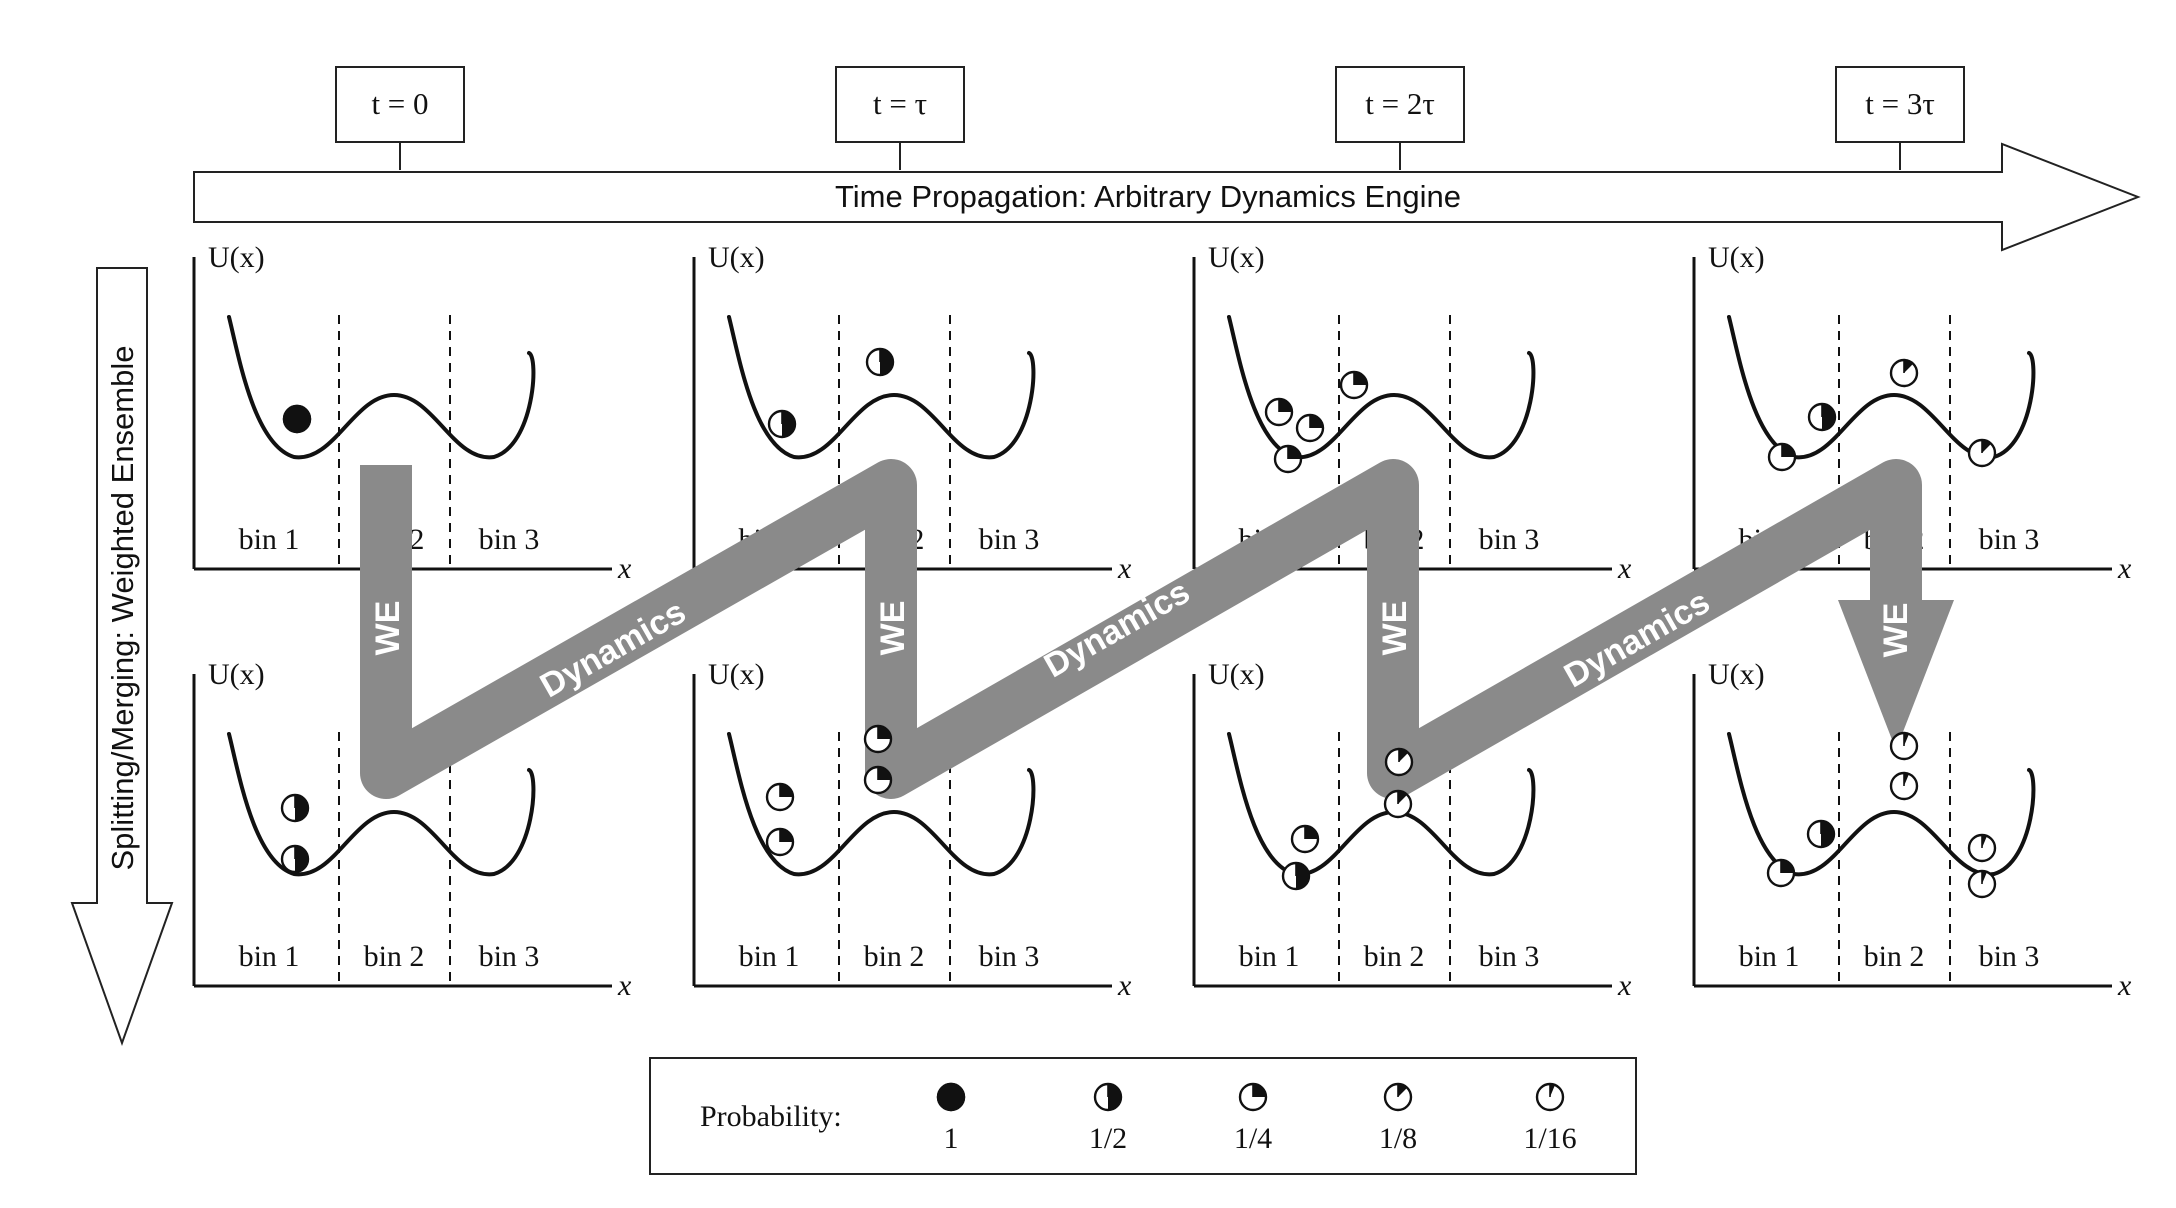 This screenshot has height=1208, width=2176. What do you see at coordinates (1896, 675) in the screenshot?
I see `flow-arrowhead` at bounding box center [1896, 675].